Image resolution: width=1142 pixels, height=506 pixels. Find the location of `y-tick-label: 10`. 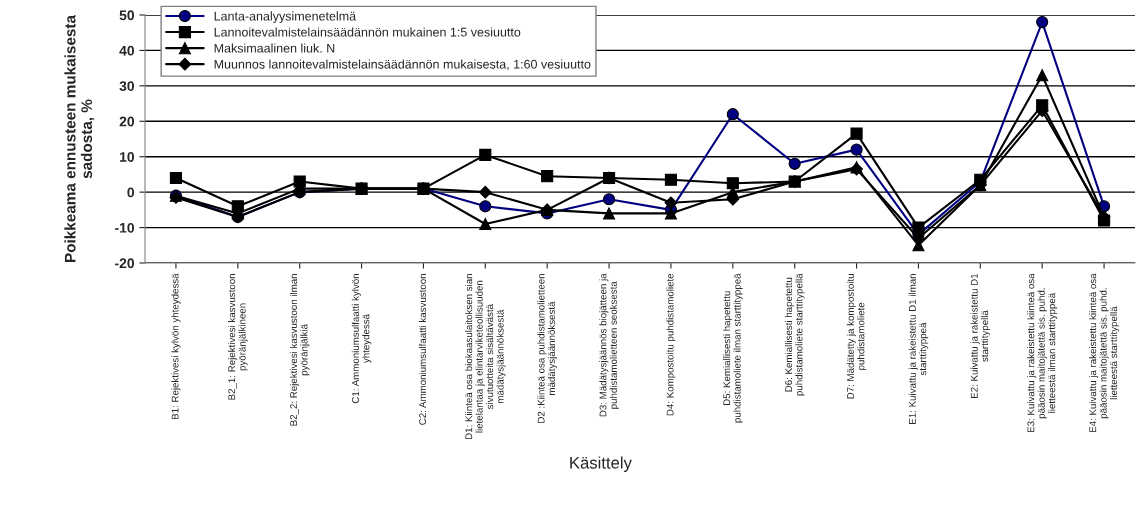

y-tick-label: 10 is located at coordinates (127, 157).